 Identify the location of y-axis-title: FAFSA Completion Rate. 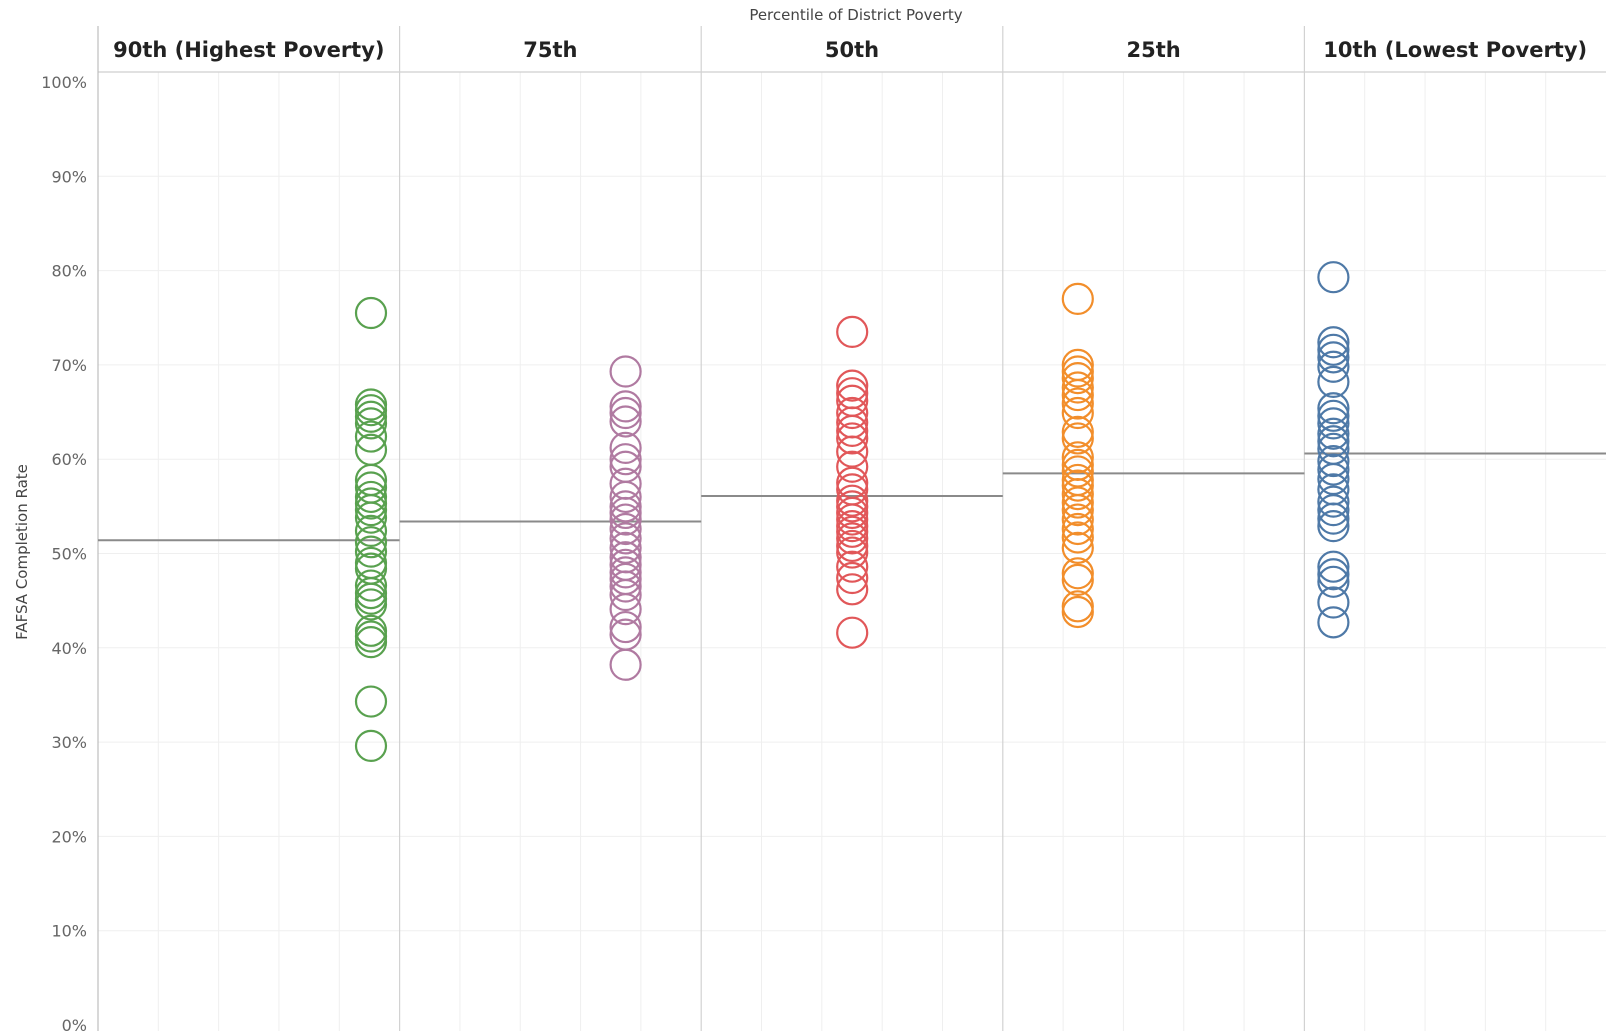
(22, 552).